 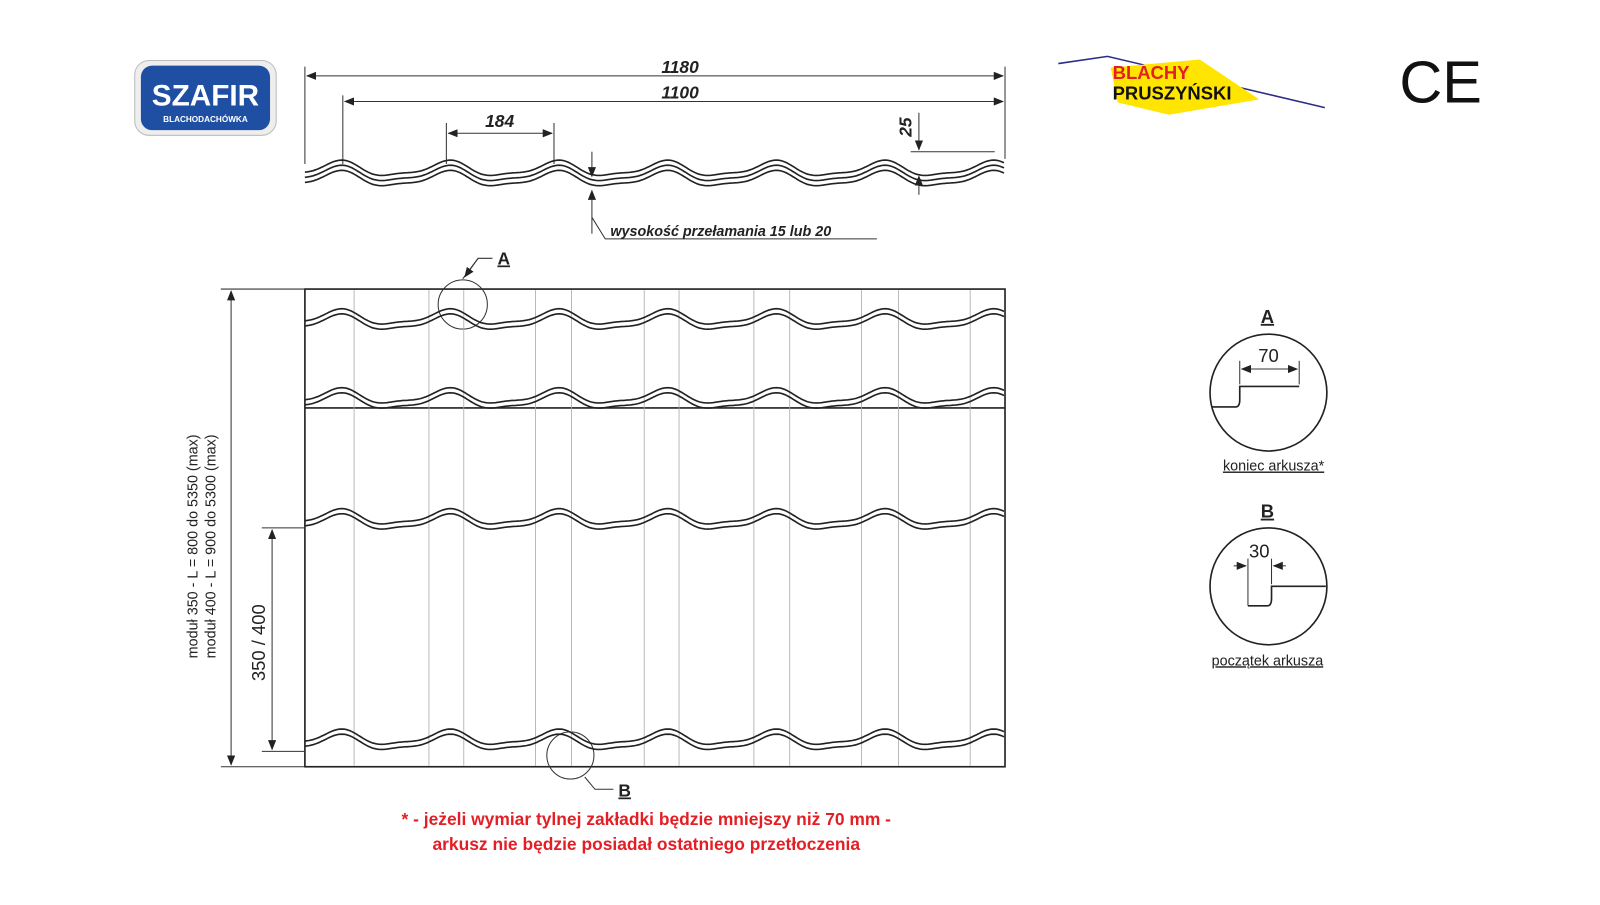 I want to click on detail-label: B, so click(x=1267, y=511).